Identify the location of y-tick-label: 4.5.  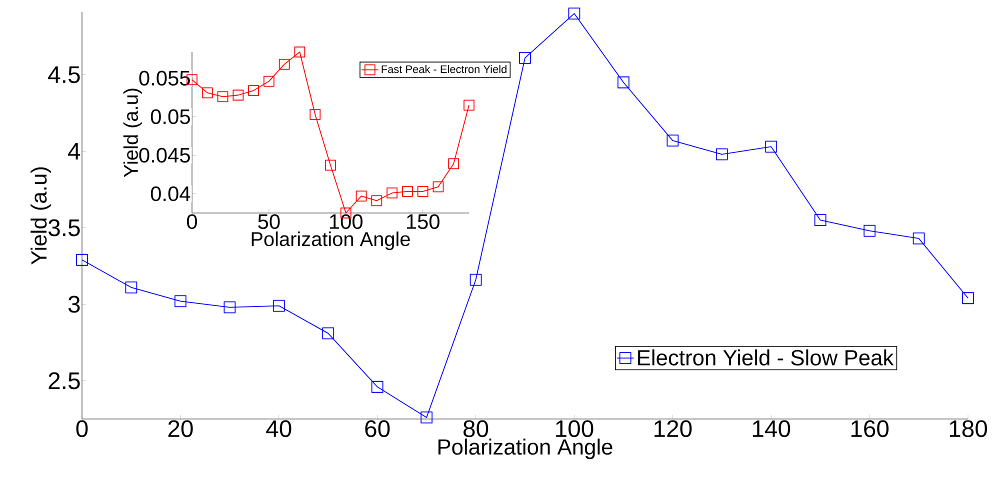
(64, 75).